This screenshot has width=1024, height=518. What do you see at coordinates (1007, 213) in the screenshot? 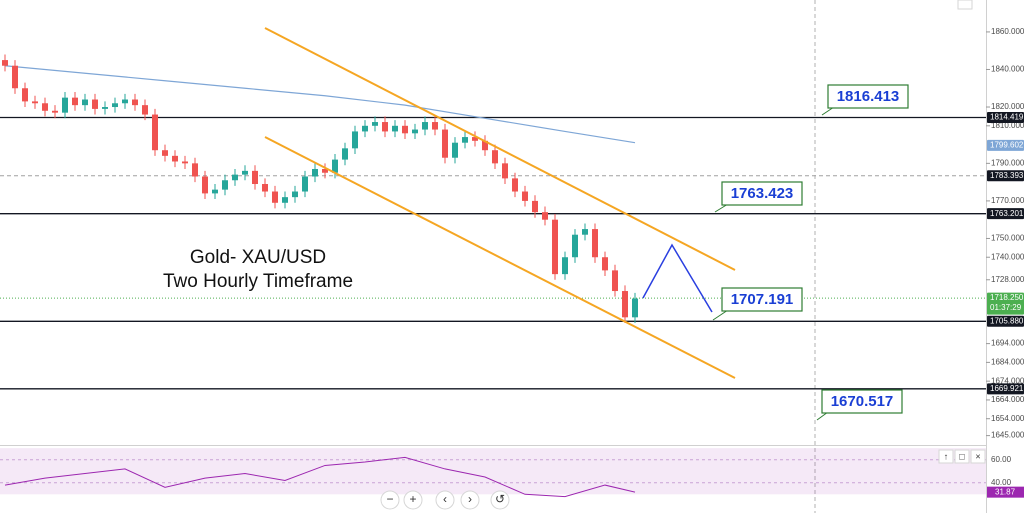
I see `price-tag-label: 1763.201` at bounding box center [1007, 213].